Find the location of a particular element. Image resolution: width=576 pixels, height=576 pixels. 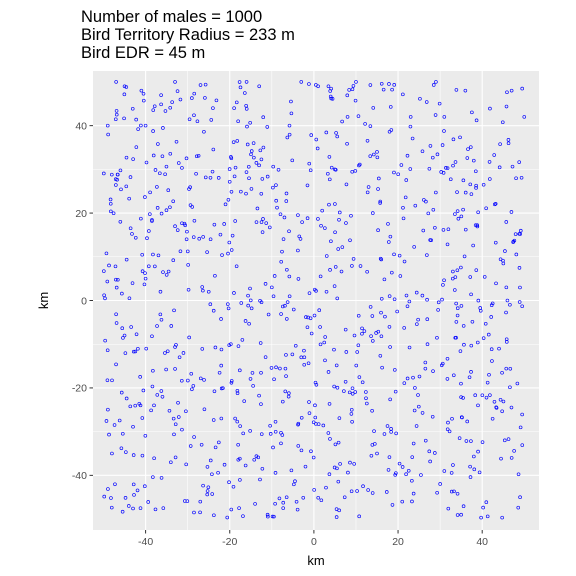

y-axis-title: km is located at coordinates (43, 300).